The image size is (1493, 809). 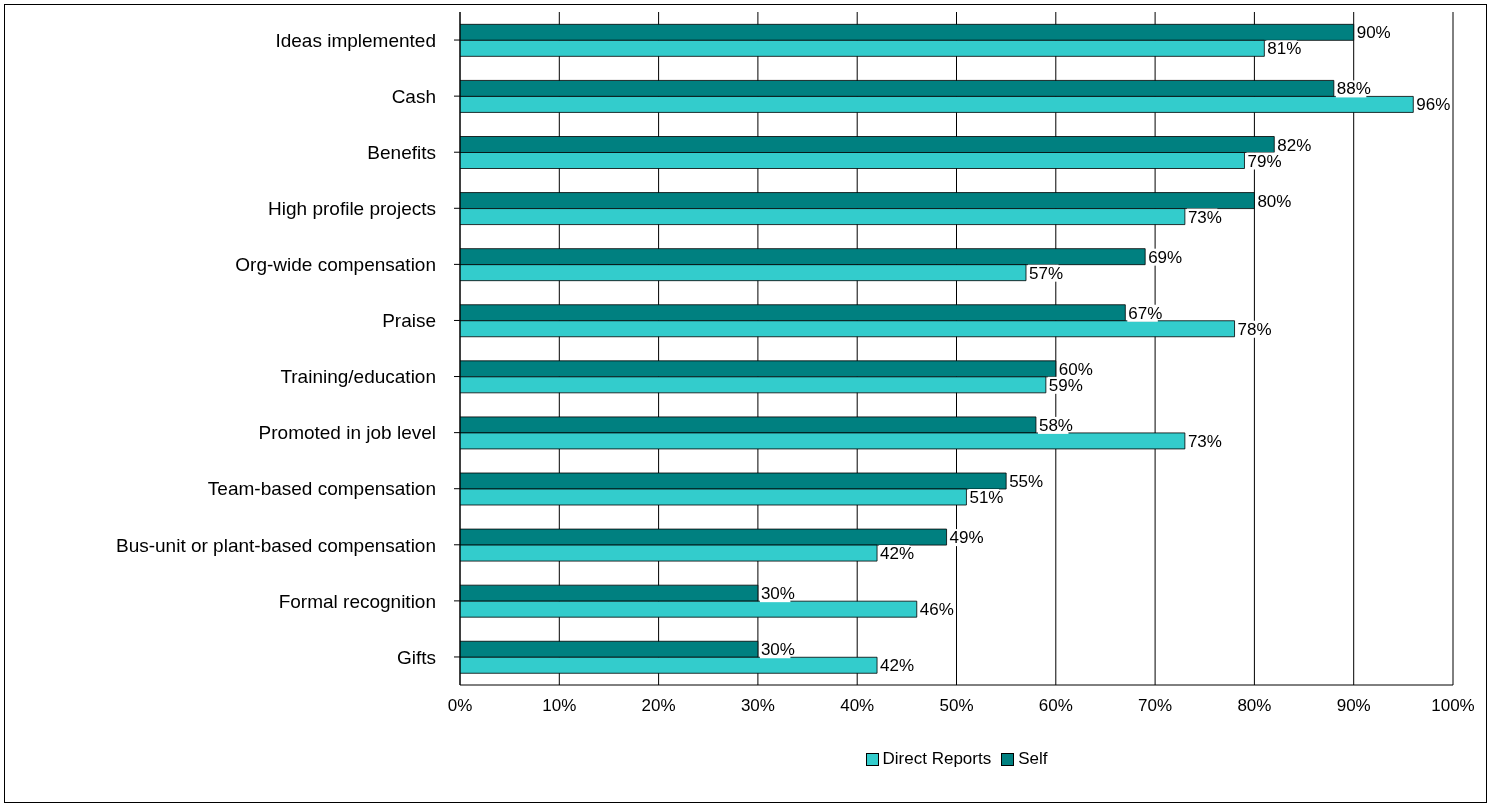 What do you see at coordinates (357, 601) in the screenshot?
I see `y-tick-label: Formal recognition` at bounding box center [357, 601].